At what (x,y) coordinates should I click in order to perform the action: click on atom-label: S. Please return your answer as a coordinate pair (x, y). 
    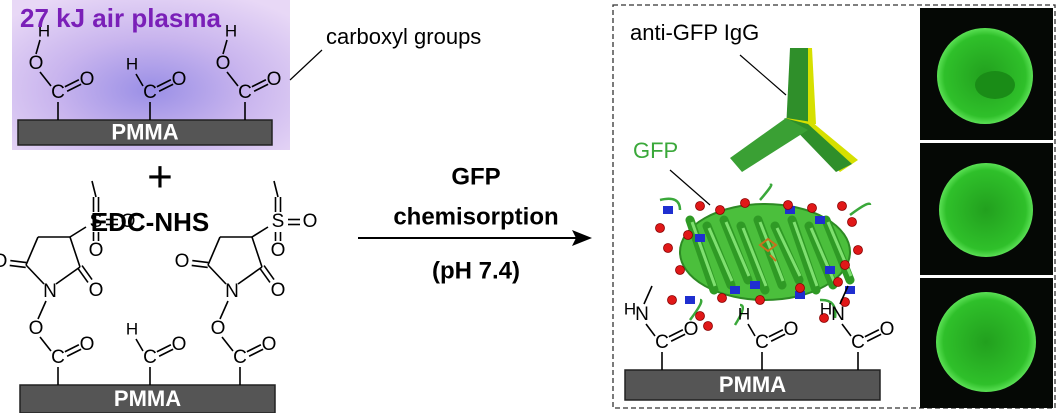
    Looking at the image, I should click on (96, 221).